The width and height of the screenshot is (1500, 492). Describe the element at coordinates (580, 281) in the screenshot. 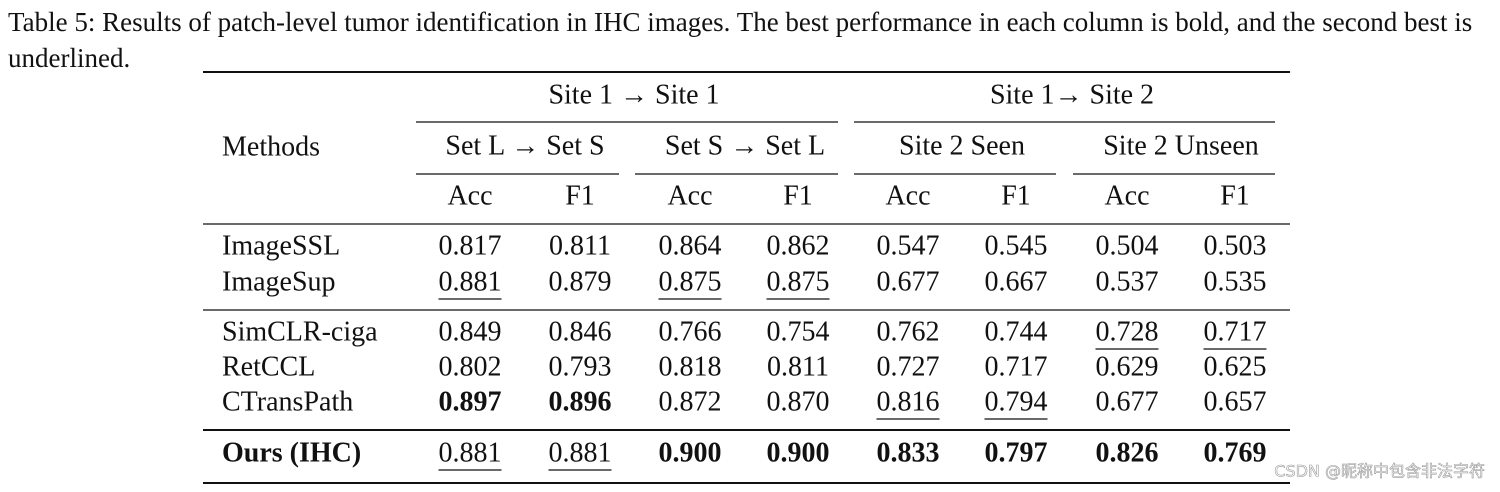

I see `cell: 0.879` at that location.